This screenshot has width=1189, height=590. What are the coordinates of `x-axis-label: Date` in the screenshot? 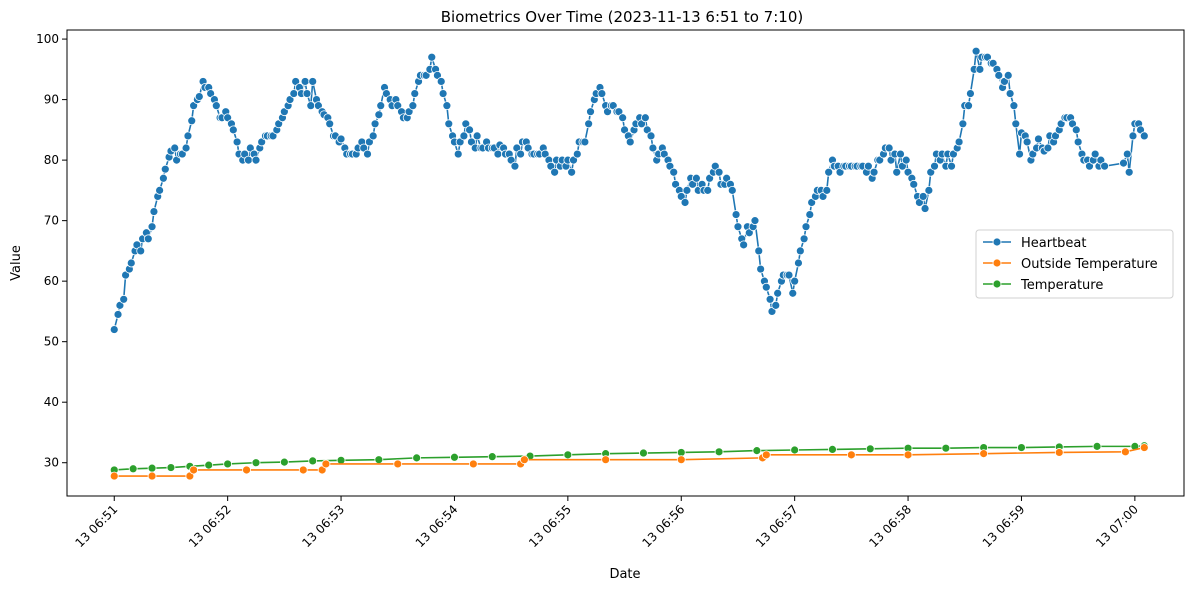 It's located at (624, 574).